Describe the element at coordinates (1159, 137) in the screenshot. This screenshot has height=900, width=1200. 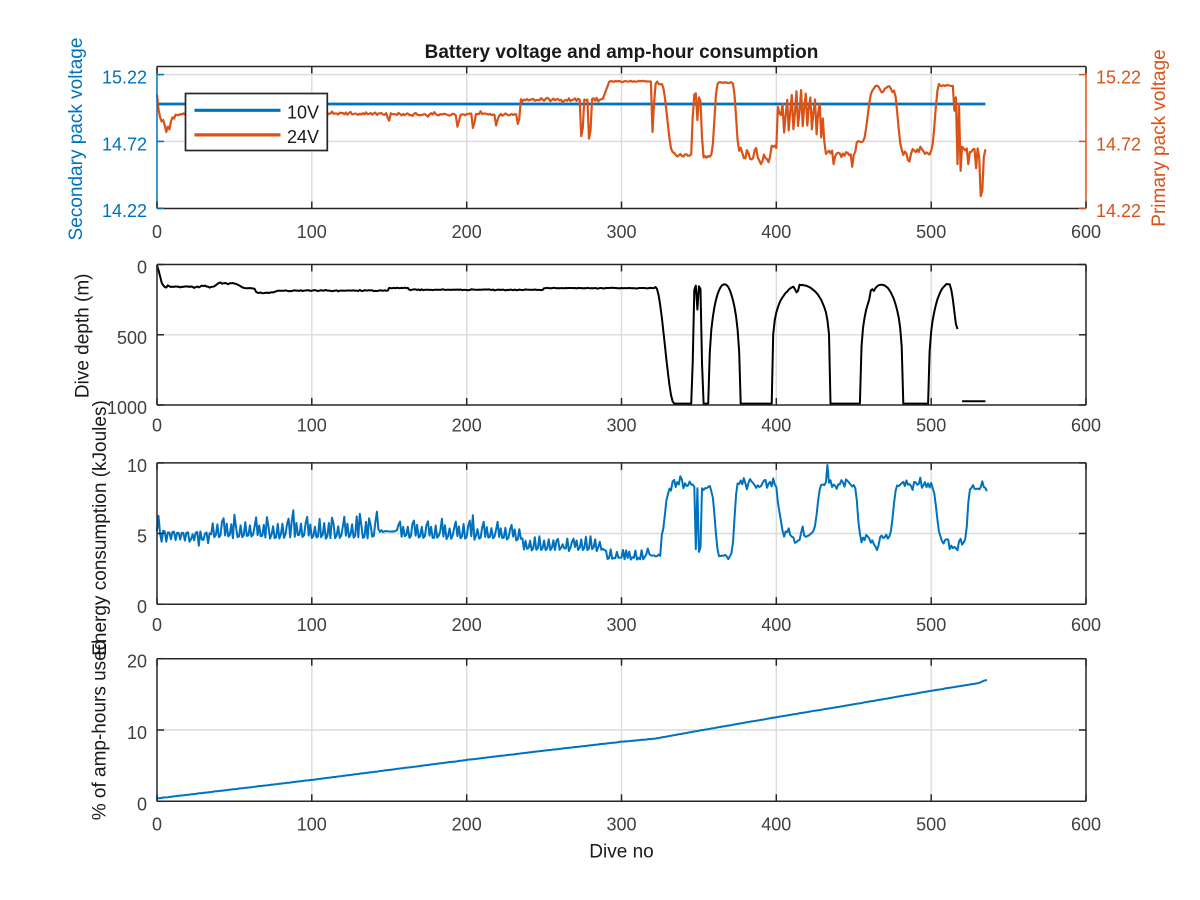
I see `svg-text: Primary pack voltage` at that location.